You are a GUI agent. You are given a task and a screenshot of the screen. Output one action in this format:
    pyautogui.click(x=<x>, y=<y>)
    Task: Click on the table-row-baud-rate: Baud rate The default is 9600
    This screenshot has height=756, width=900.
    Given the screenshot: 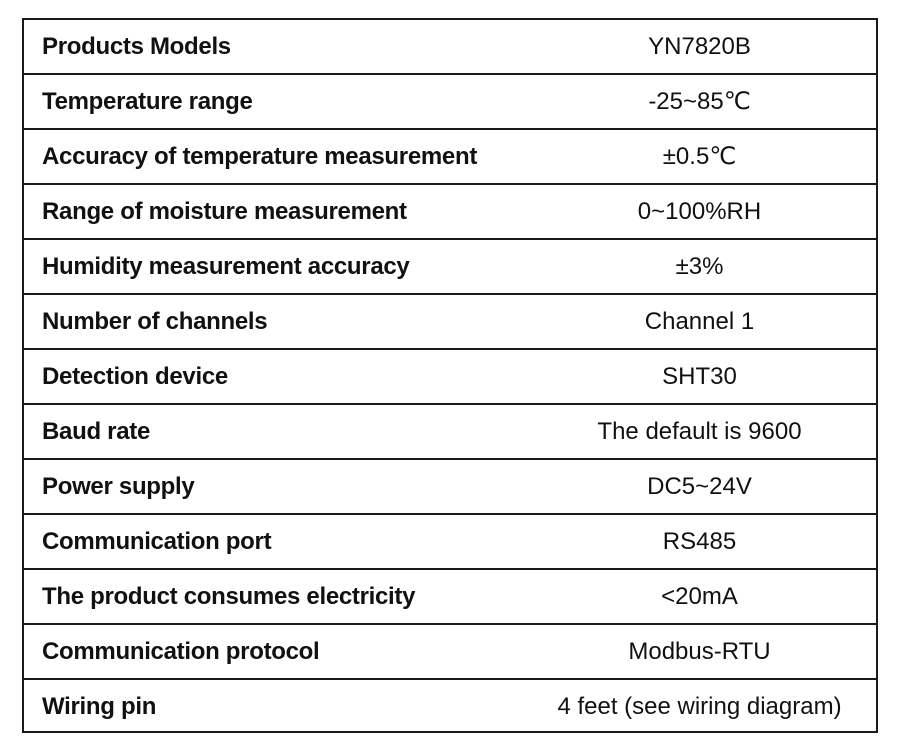 What is the action you would take?
    pyautogui.click(x=450, y=432)
    